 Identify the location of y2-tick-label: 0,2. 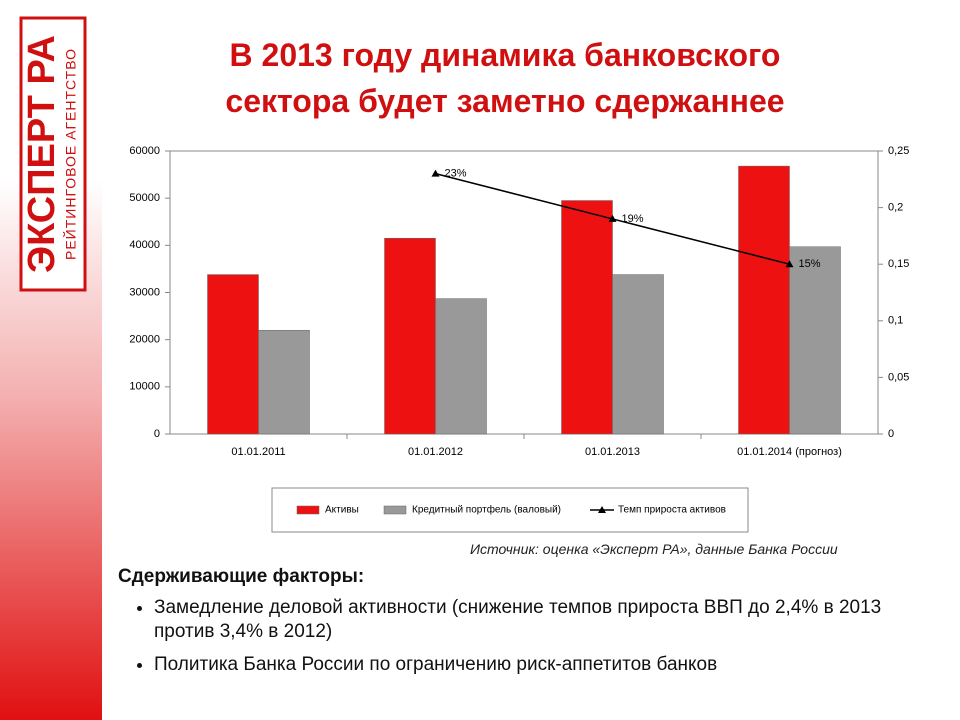
(895, 208).